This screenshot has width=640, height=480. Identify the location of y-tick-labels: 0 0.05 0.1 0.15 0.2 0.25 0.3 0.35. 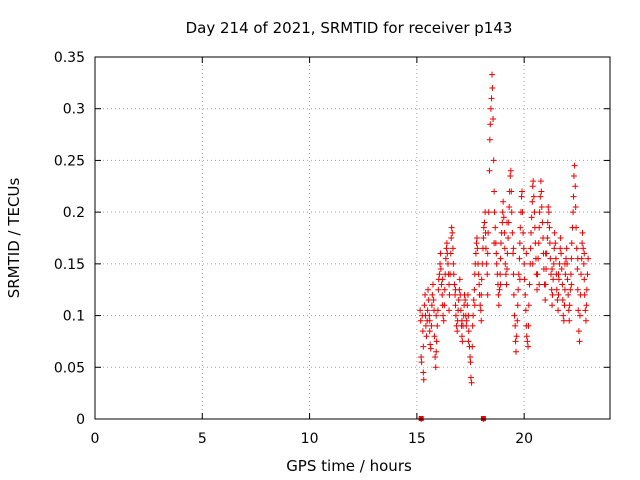
(69, 239).